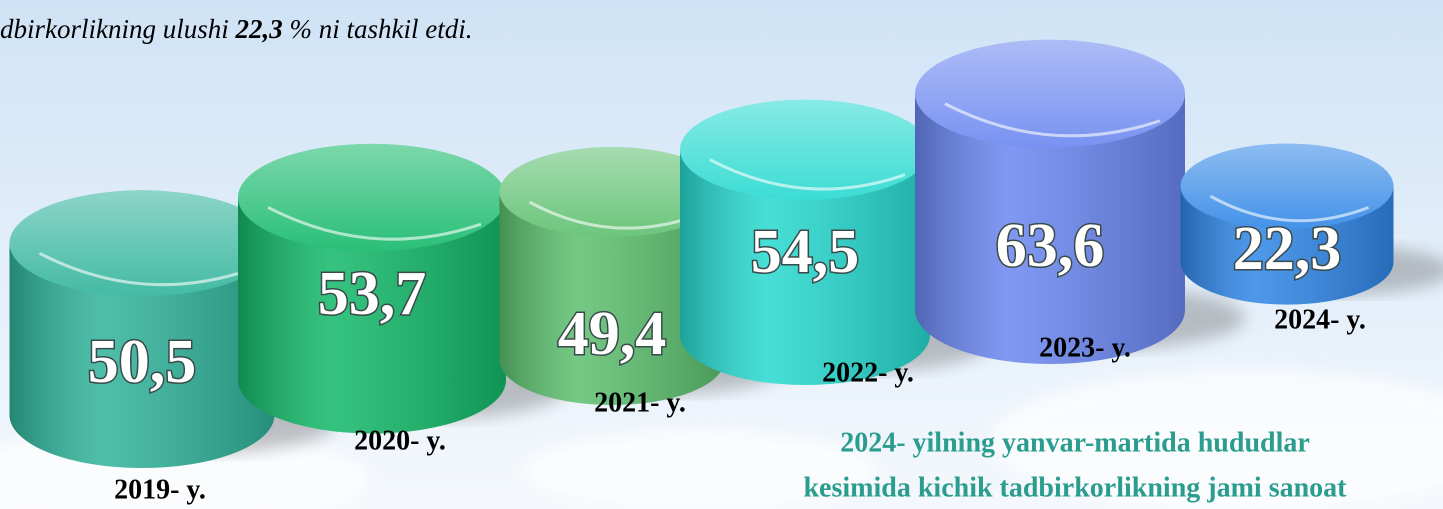 The height and width of the screenshot is (509, 1443). I want to click on year-label: 2019- y., so click(160, 489).